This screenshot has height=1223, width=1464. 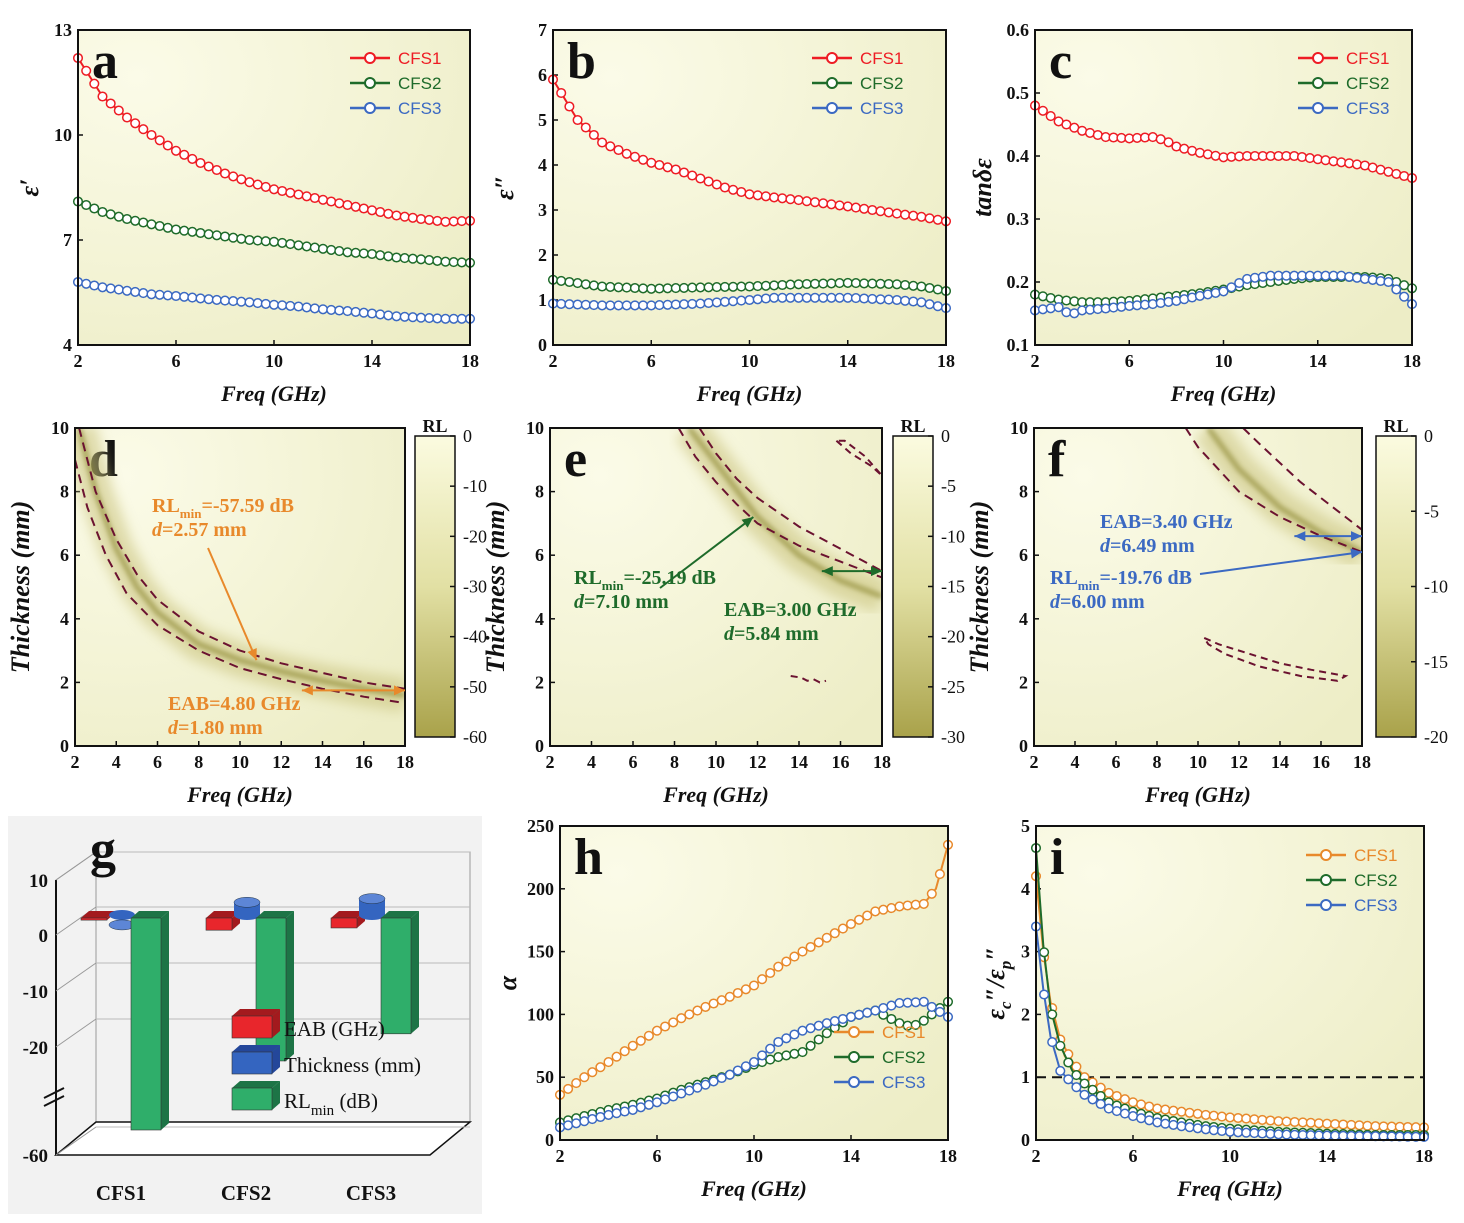 I want to click on y-axis-title: α, so click(x=507, y=982).